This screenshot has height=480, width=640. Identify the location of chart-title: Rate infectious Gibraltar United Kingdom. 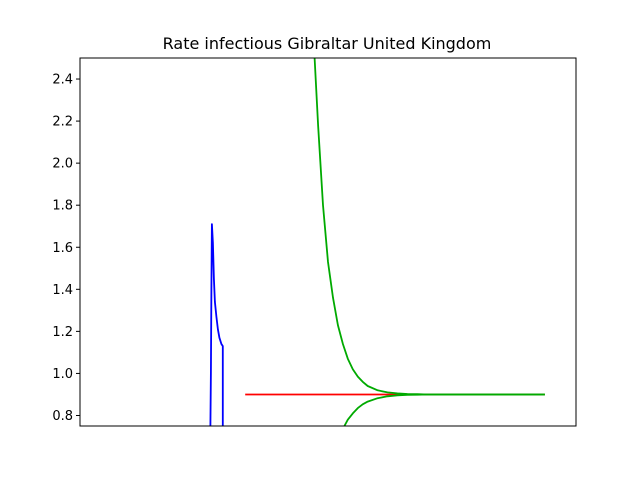
(327, 43).